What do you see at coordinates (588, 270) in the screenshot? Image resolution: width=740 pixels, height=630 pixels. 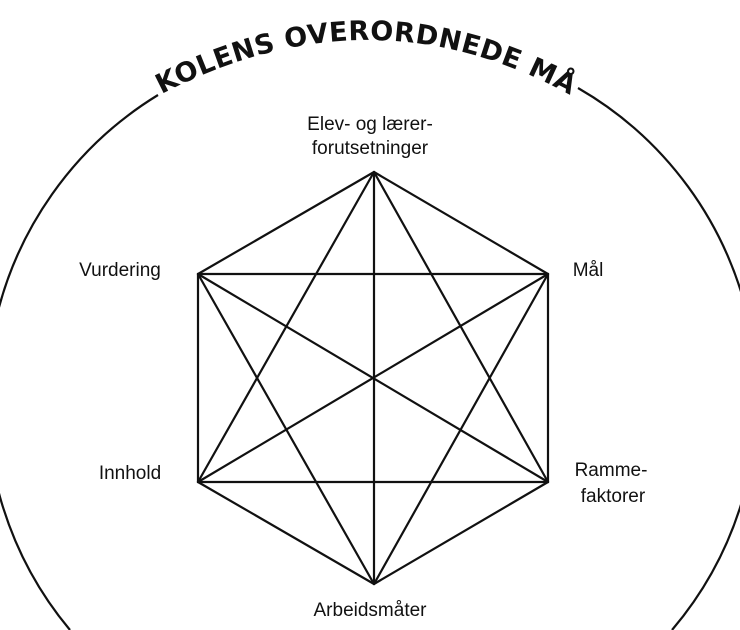 I see `node-label-upper-right: Mål` at bounding box center [588, 270].